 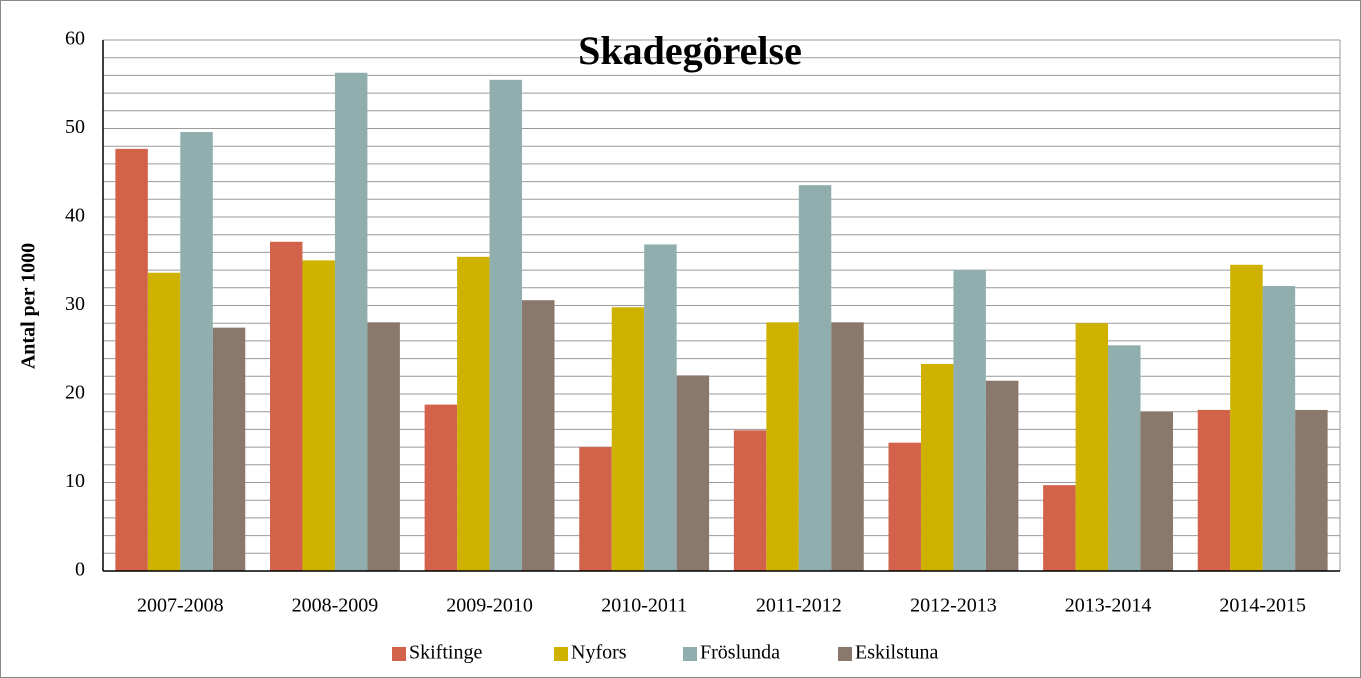 What do you see at coordinates (75, 393) in the screenshot?
I see `y-tick-label: 20` at bounding box center [75, 393].